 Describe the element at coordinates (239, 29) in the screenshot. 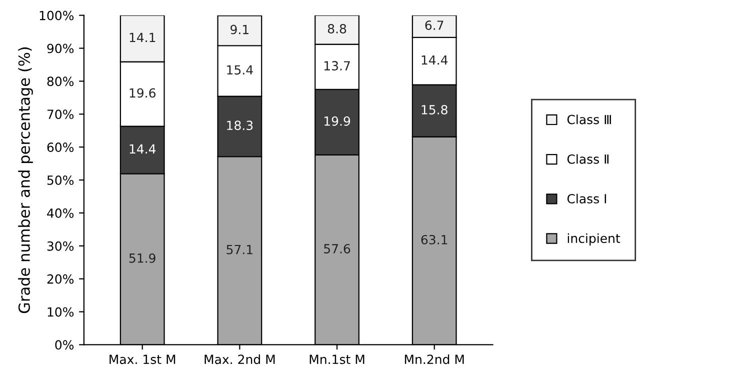

I see `data-label: 9.1` at that location.